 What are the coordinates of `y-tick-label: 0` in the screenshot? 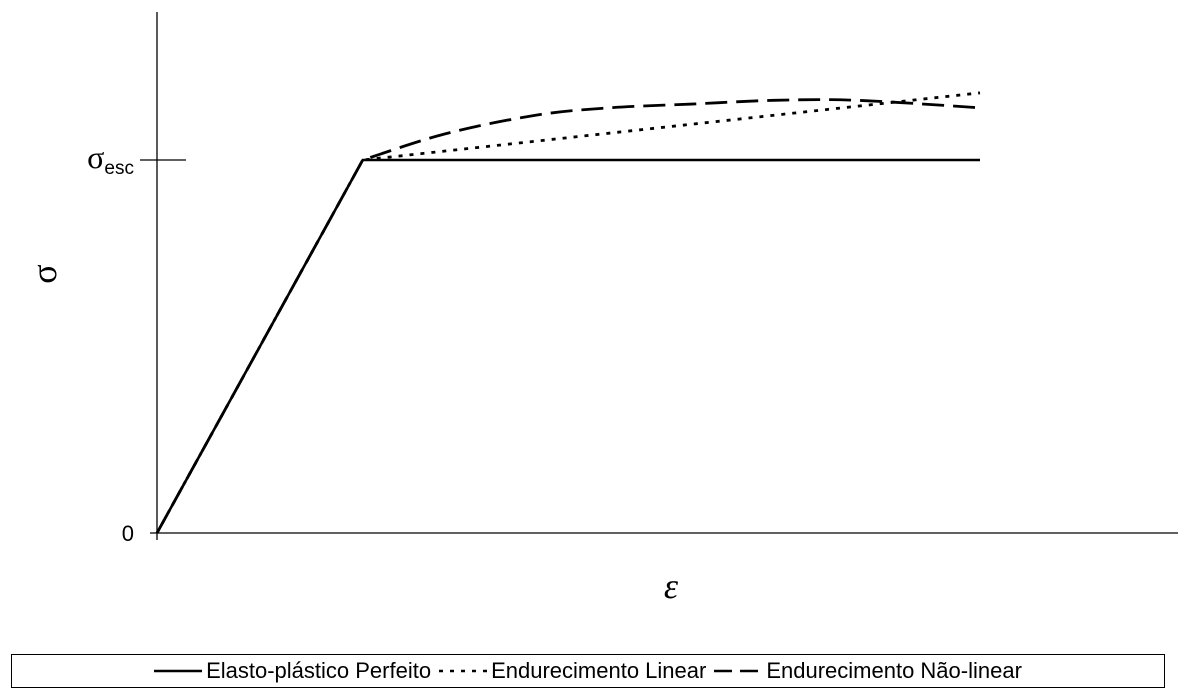 It's located at (128, 533).